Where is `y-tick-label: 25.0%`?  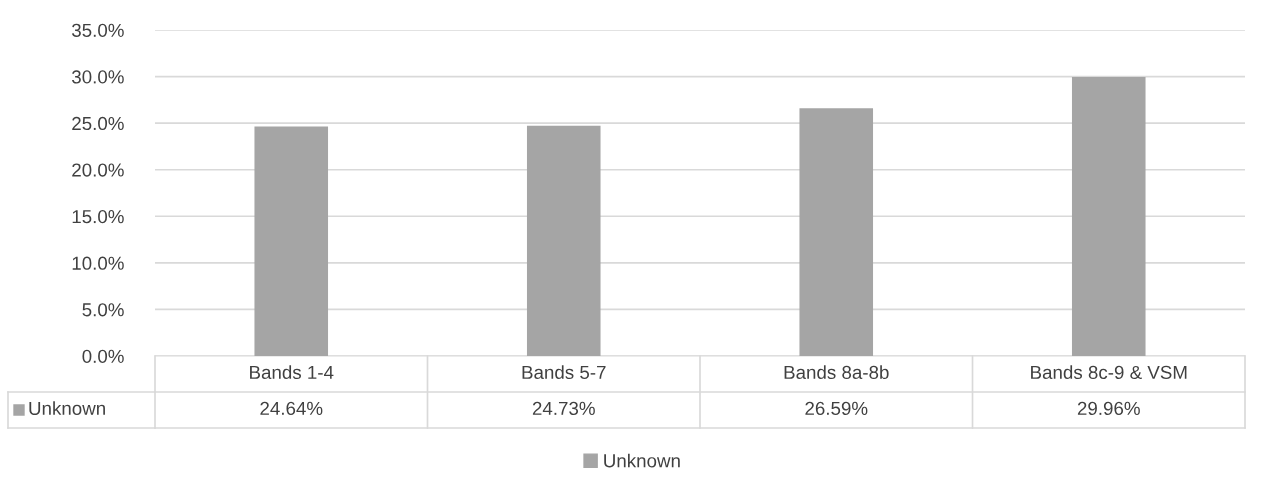 y-tick-label: 25.0% is located at coordinates (98, 123).